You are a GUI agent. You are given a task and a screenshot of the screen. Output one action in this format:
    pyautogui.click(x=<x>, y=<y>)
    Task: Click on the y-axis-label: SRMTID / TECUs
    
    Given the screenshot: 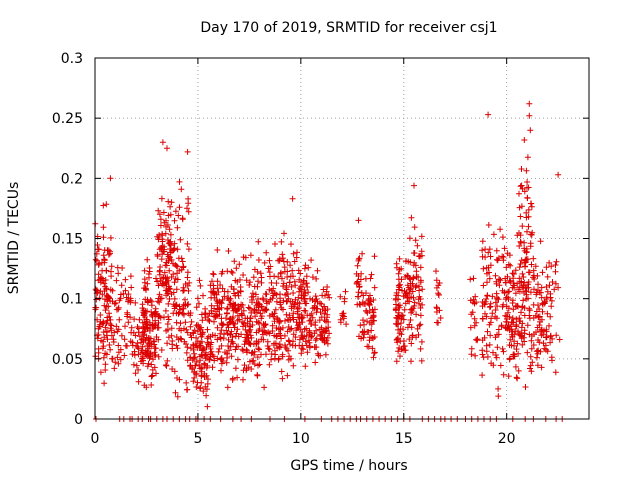 What is the action you would take?
    pyautogui.click(x=14, y=238)
    